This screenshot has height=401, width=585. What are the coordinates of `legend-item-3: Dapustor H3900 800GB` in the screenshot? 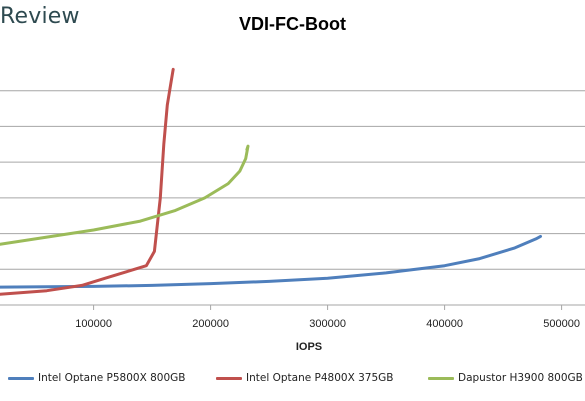 It's located at (505, 378).